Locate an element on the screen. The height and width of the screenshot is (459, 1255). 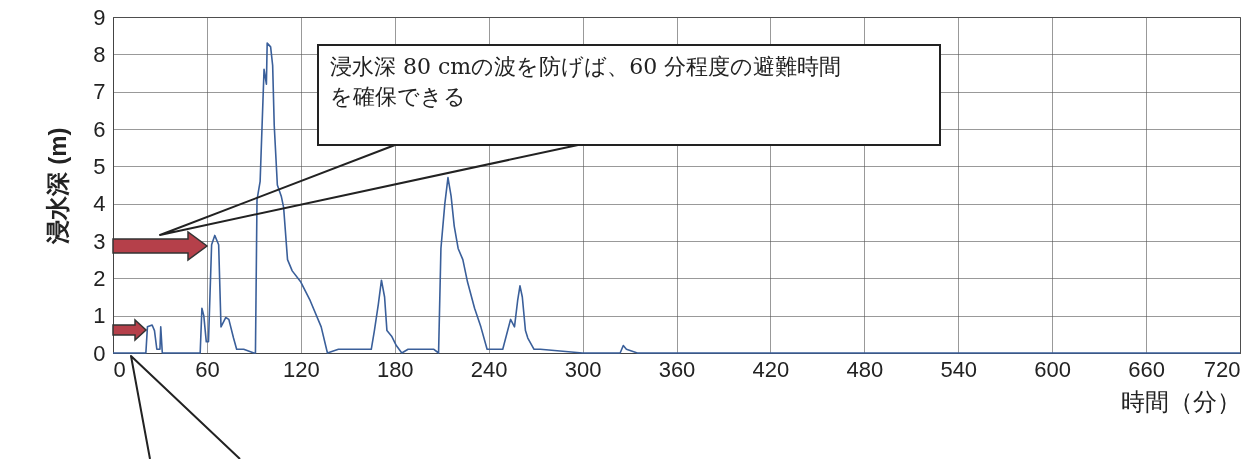
y-tick-label: 2 is located at coordinates (99, 278).